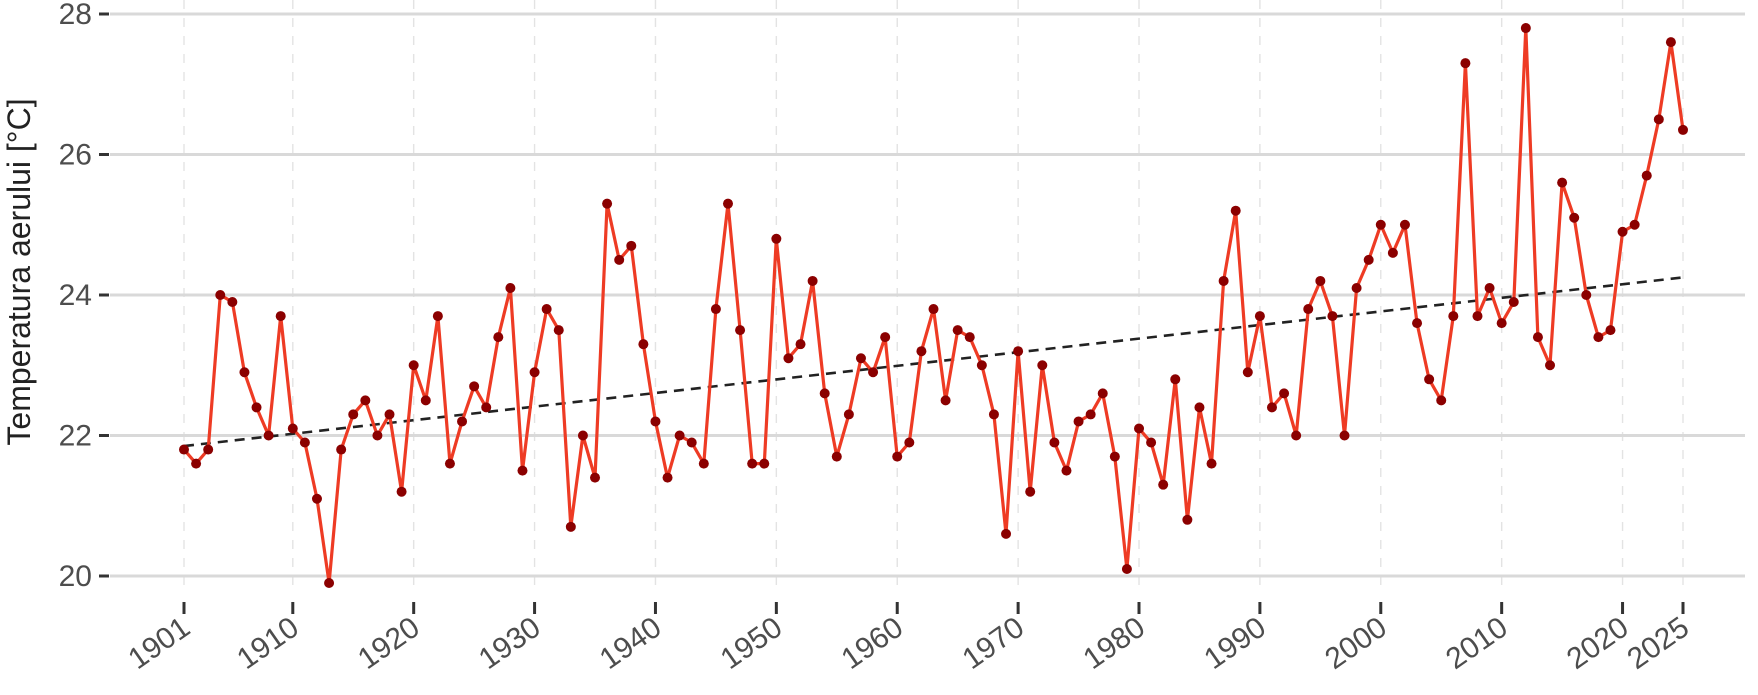 This screenshot has width=1758, height=695. What do you see at coordinates (1658, 643) in the screenshot?
I see `x-tick-label: 2025` at bounding box center [1658, 643].